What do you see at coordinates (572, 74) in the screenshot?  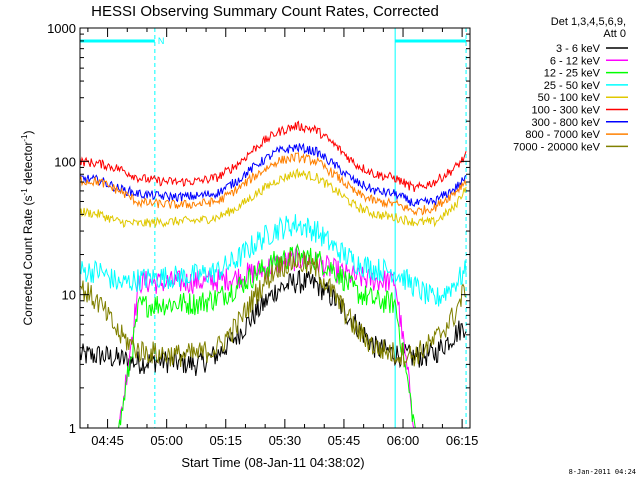 I see `legend-label-2: 12 - 25 keV` at bounding box center [572, 74].